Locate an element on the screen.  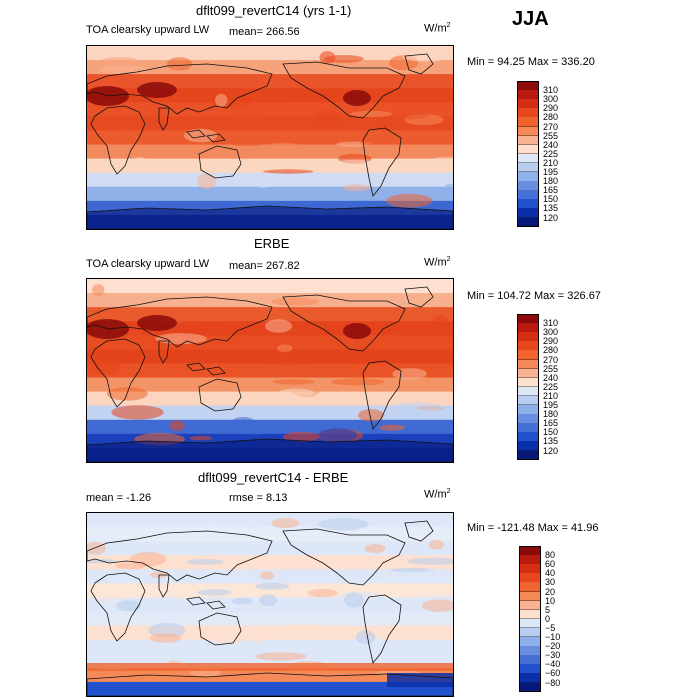
panel3-unit: W/m2 is located at coordinates (437, 494).